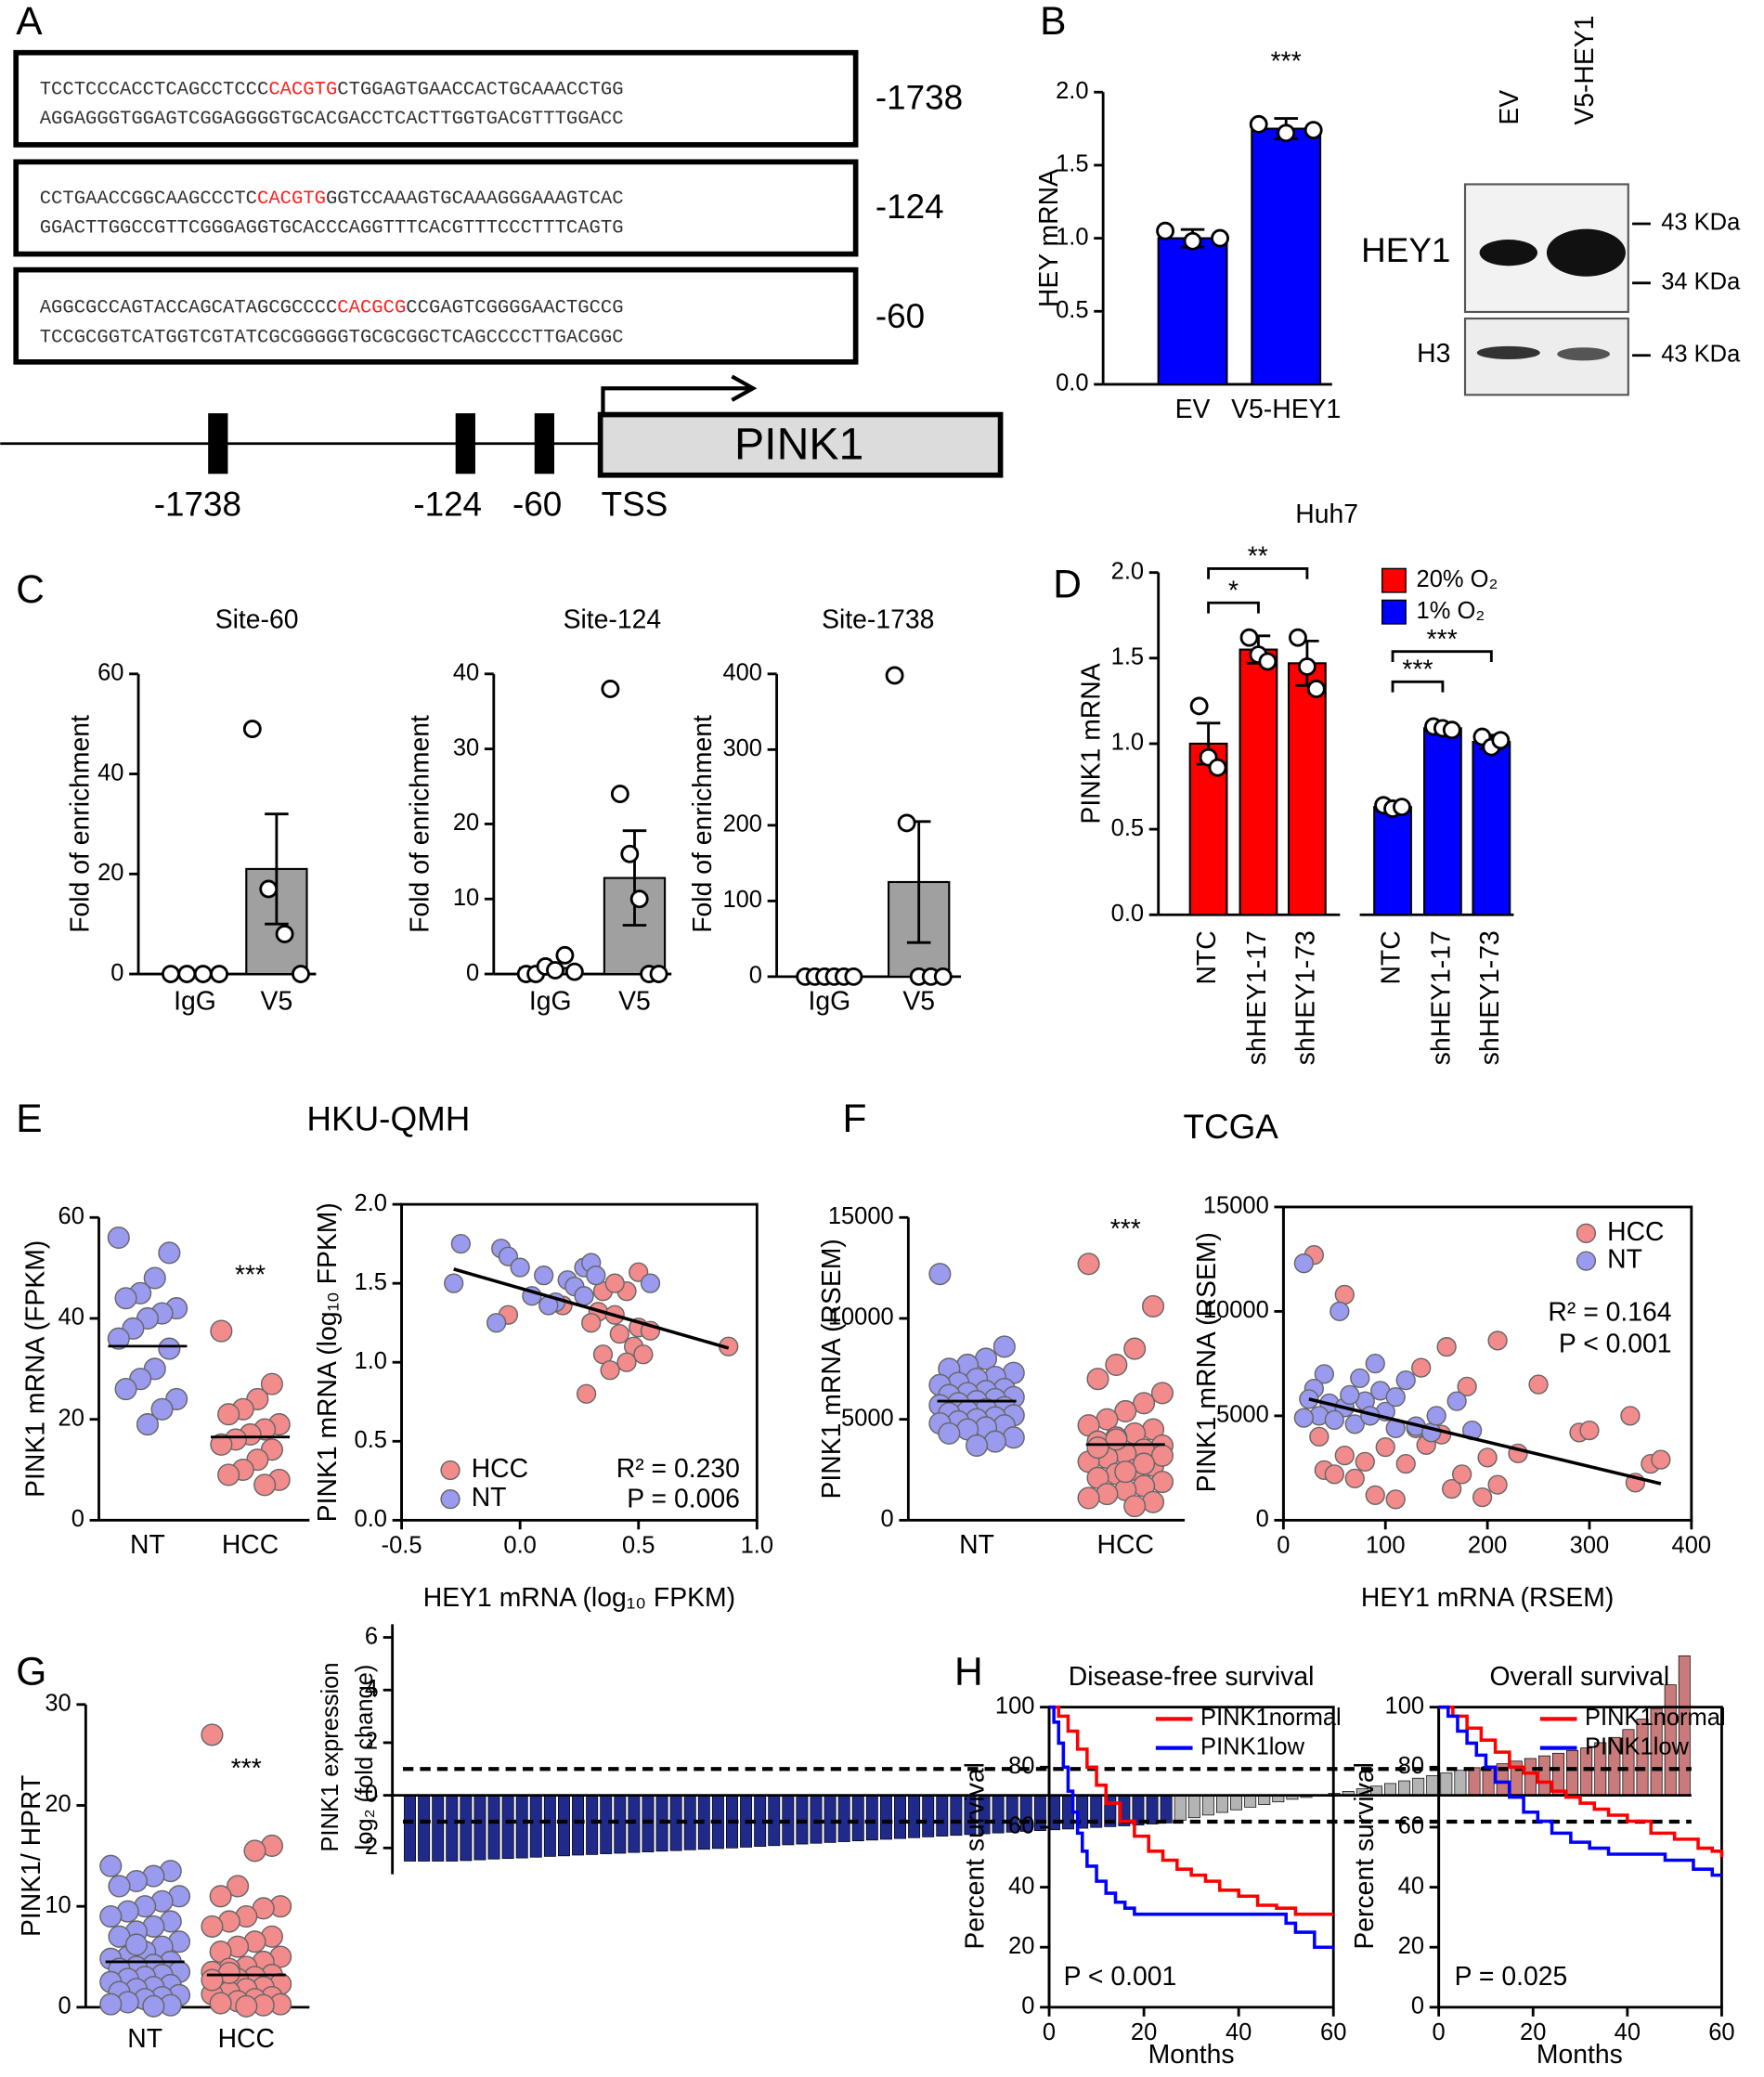  I want to click on gene-box, so click(800, 445).